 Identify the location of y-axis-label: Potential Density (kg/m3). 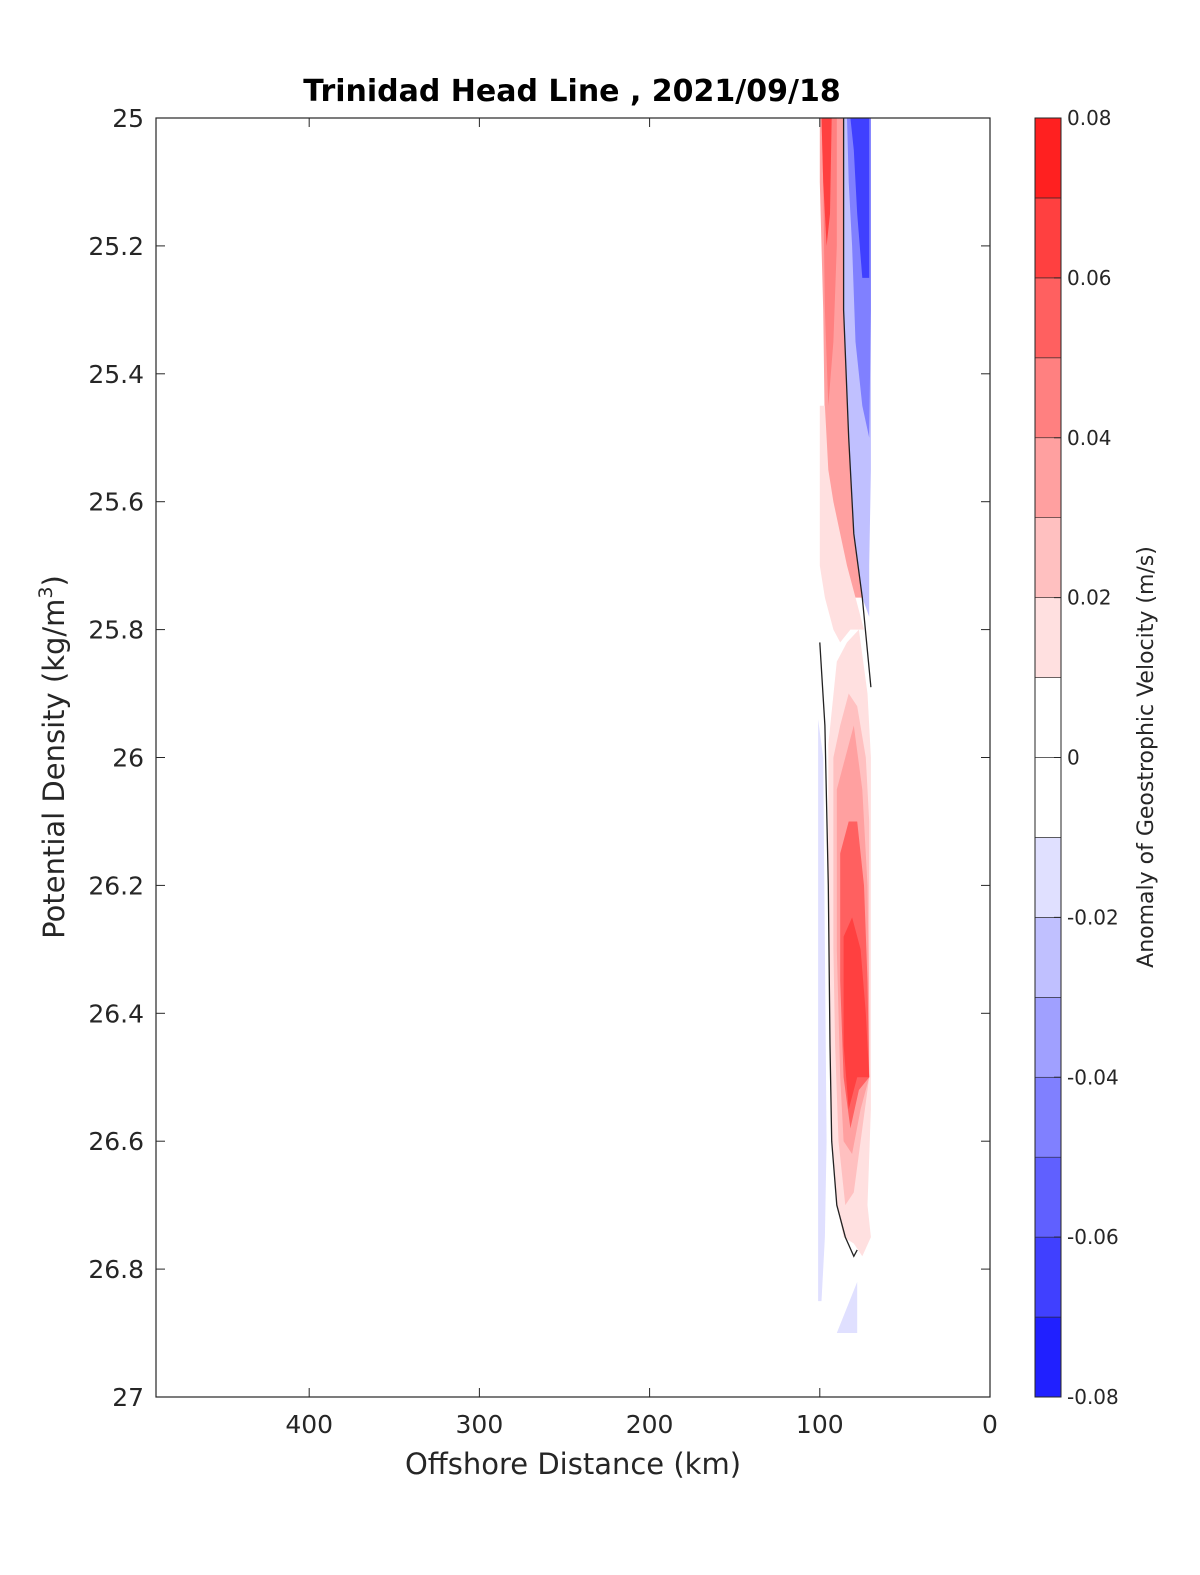
(53, 757).